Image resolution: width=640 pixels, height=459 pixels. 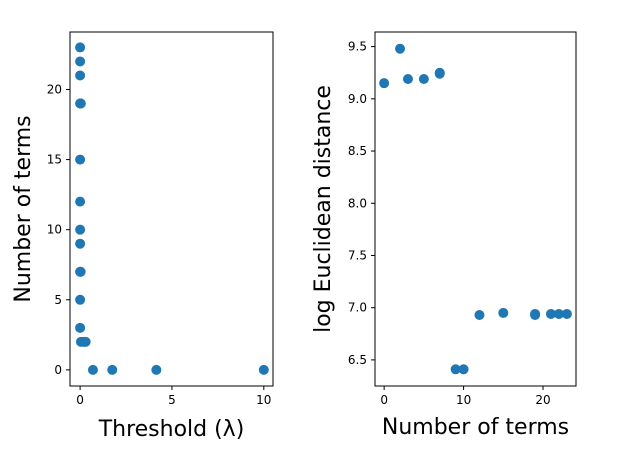 What do you see at coordinates (542, 400) in the screenshot?
I see `x-tick-label: 20` at bounding box center [542, 400].